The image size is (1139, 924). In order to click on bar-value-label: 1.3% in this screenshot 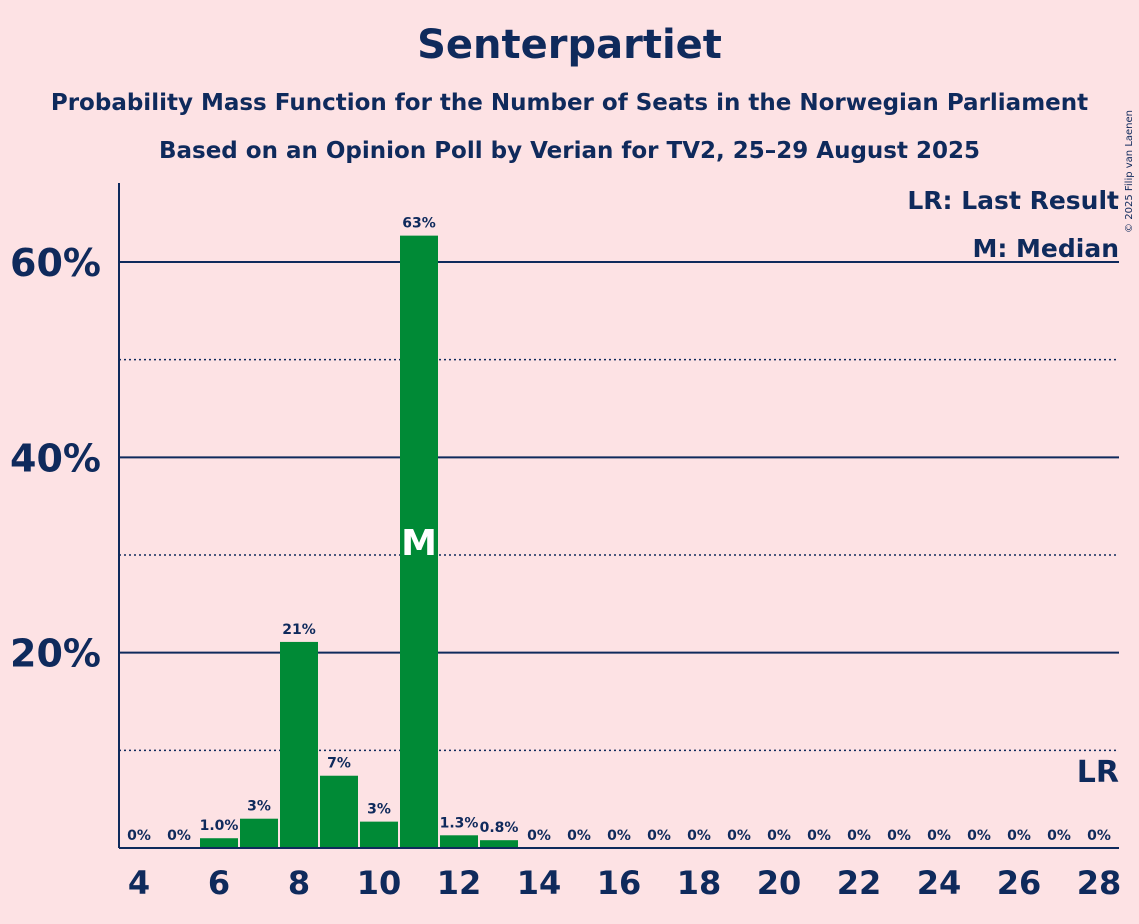, I will do `click(459, 823)`.